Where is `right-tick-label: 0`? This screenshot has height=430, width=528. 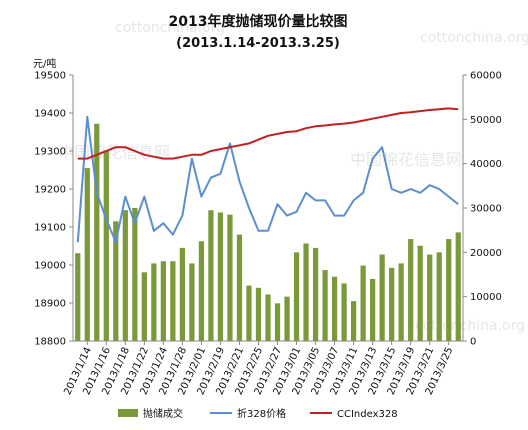 right-tick-label: 0 is located at coordinates (473, 342).